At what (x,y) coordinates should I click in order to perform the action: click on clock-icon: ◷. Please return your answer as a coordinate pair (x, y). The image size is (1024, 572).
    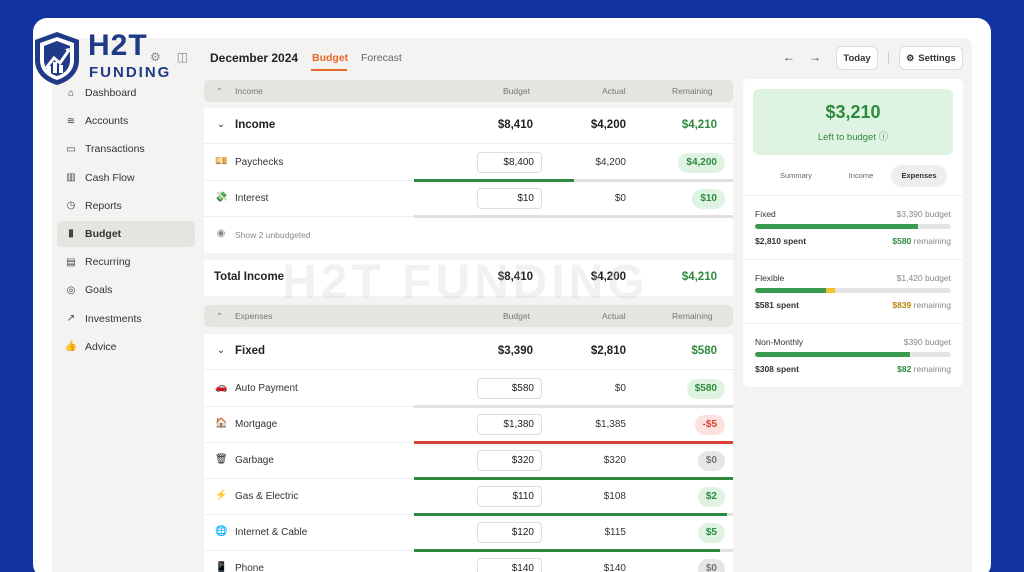
    Looking at the image, I should click on (71, 206).